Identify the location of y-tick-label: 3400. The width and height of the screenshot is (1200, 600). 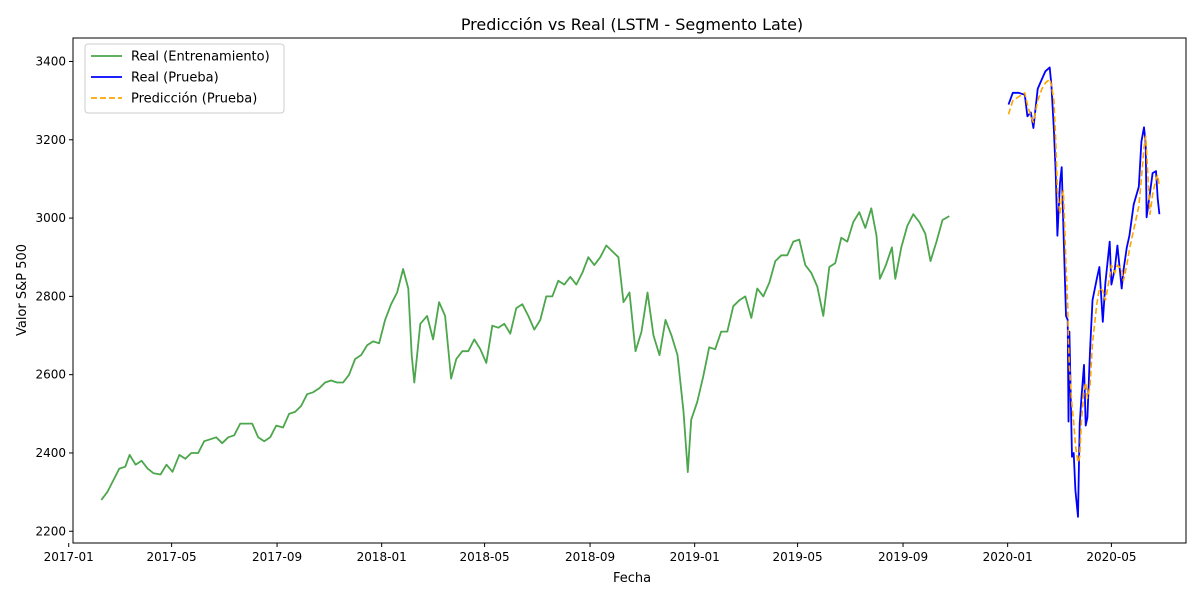
(50, 61).